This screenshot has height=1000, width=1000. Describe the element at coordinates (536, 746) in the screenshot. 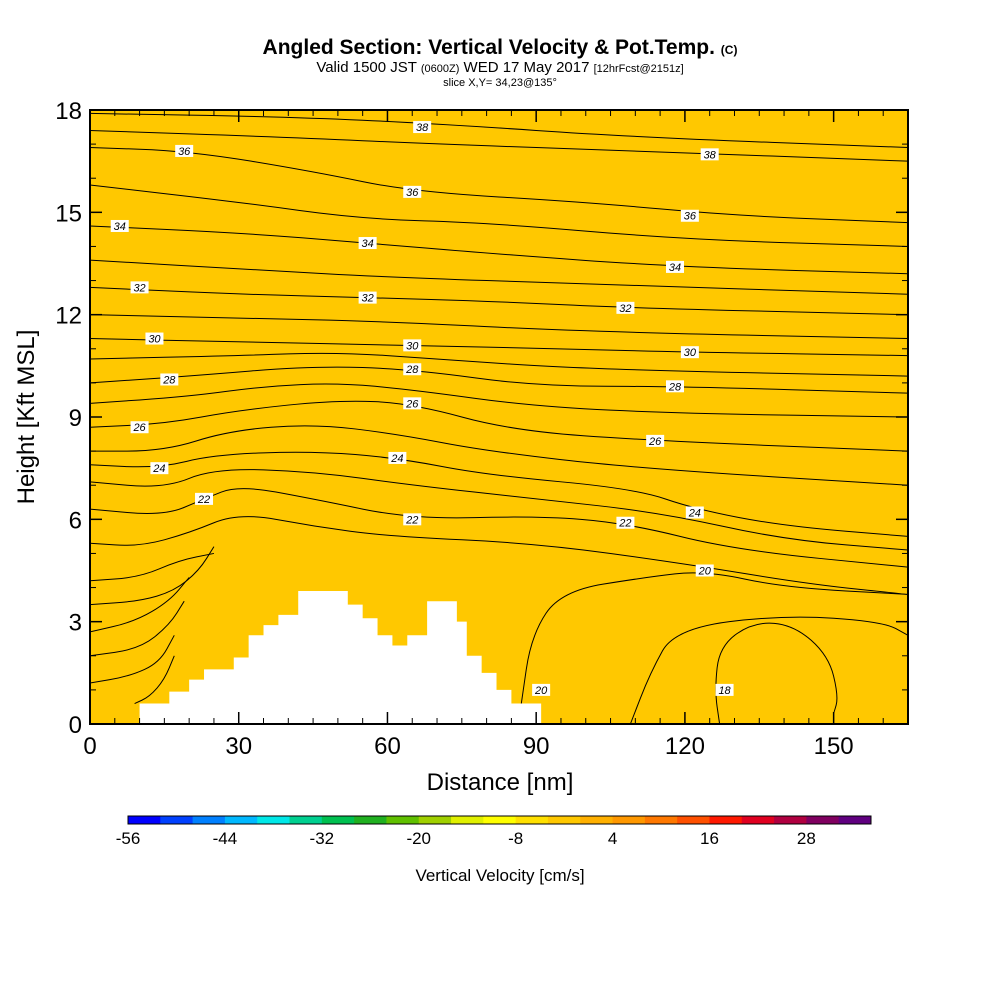

I see `x-tick-label: 90` at that location.